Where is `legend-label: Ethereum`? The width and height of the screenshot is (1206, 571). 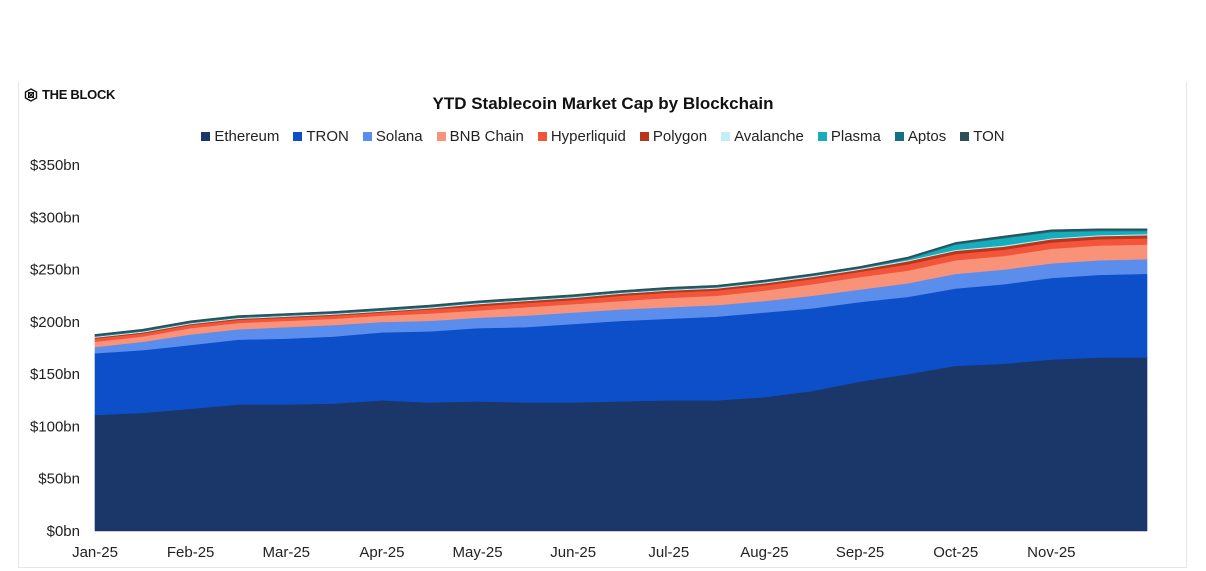
legend-label: Ethereum is located at coordinates (247, 136).